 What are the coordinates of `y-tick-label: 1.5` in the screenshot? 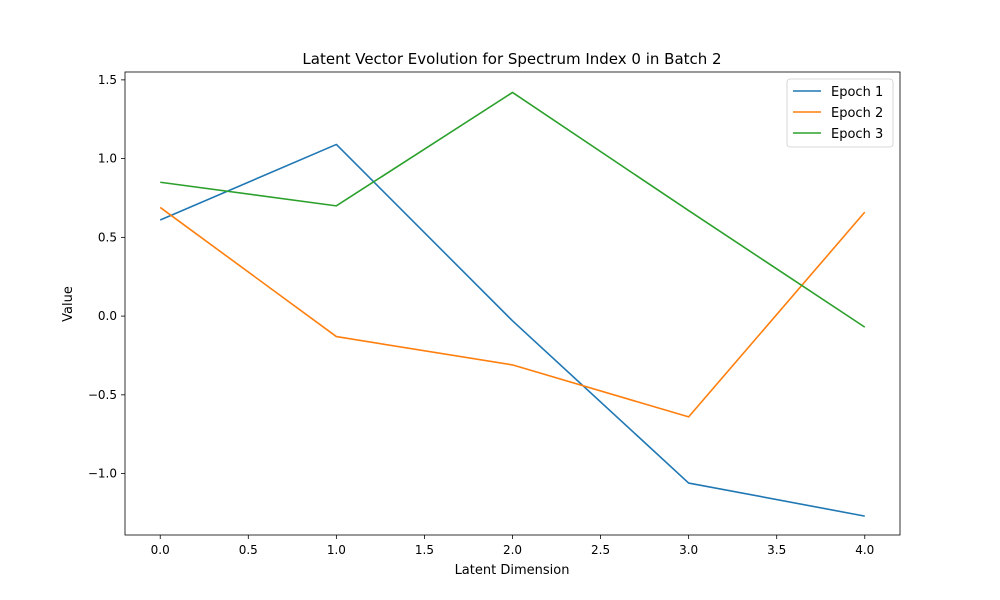 It's located at (107, 80).